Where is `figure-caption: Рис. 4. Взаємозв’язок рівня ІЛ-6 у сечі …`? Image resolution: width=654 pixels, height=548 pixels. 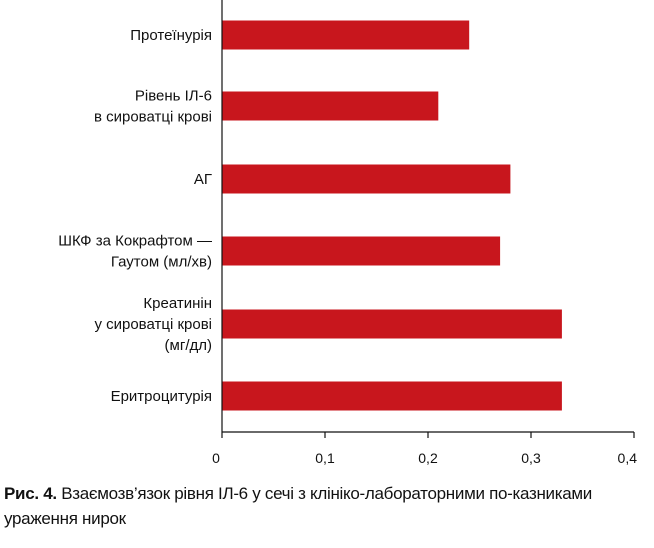 figure-caption: Рис. 4. Взаємозв’язок рівня ІЛ-6 у сечі … is located at coordinates (324, 506).